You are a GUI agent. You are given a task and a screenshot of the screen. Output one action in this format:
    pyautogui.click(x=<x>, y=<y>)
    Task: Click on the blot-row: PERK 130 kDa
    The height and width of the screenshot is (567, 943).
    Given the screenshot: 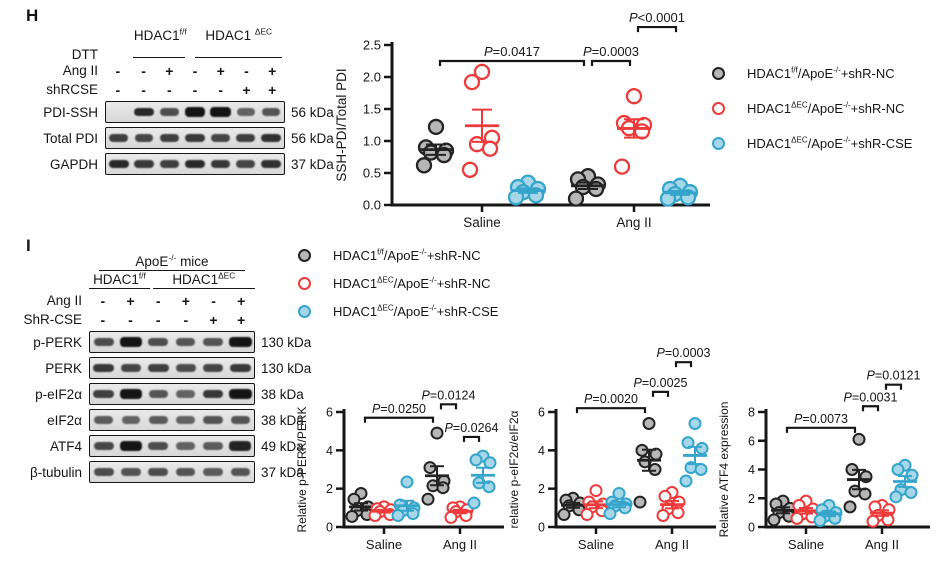 What is the action you would take?
    pyautogui.click(x=166, y=368)
    